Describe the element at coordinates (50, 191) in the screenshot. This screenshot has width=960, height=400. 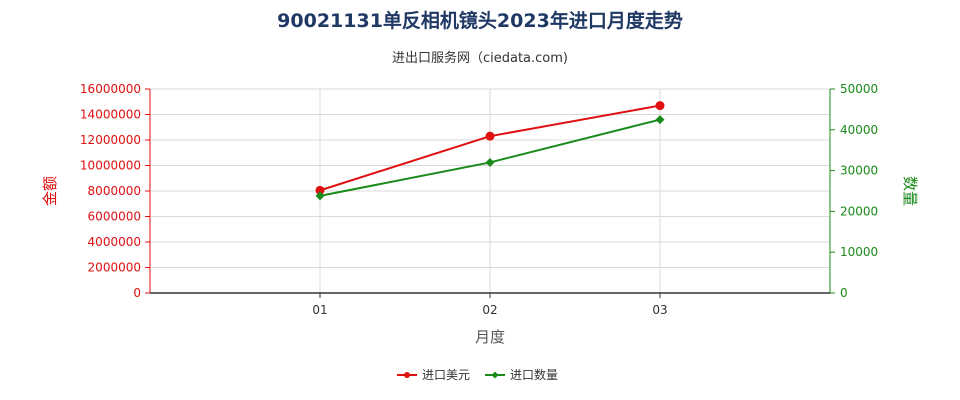
I see `left-axis-title: 金额` at that location.